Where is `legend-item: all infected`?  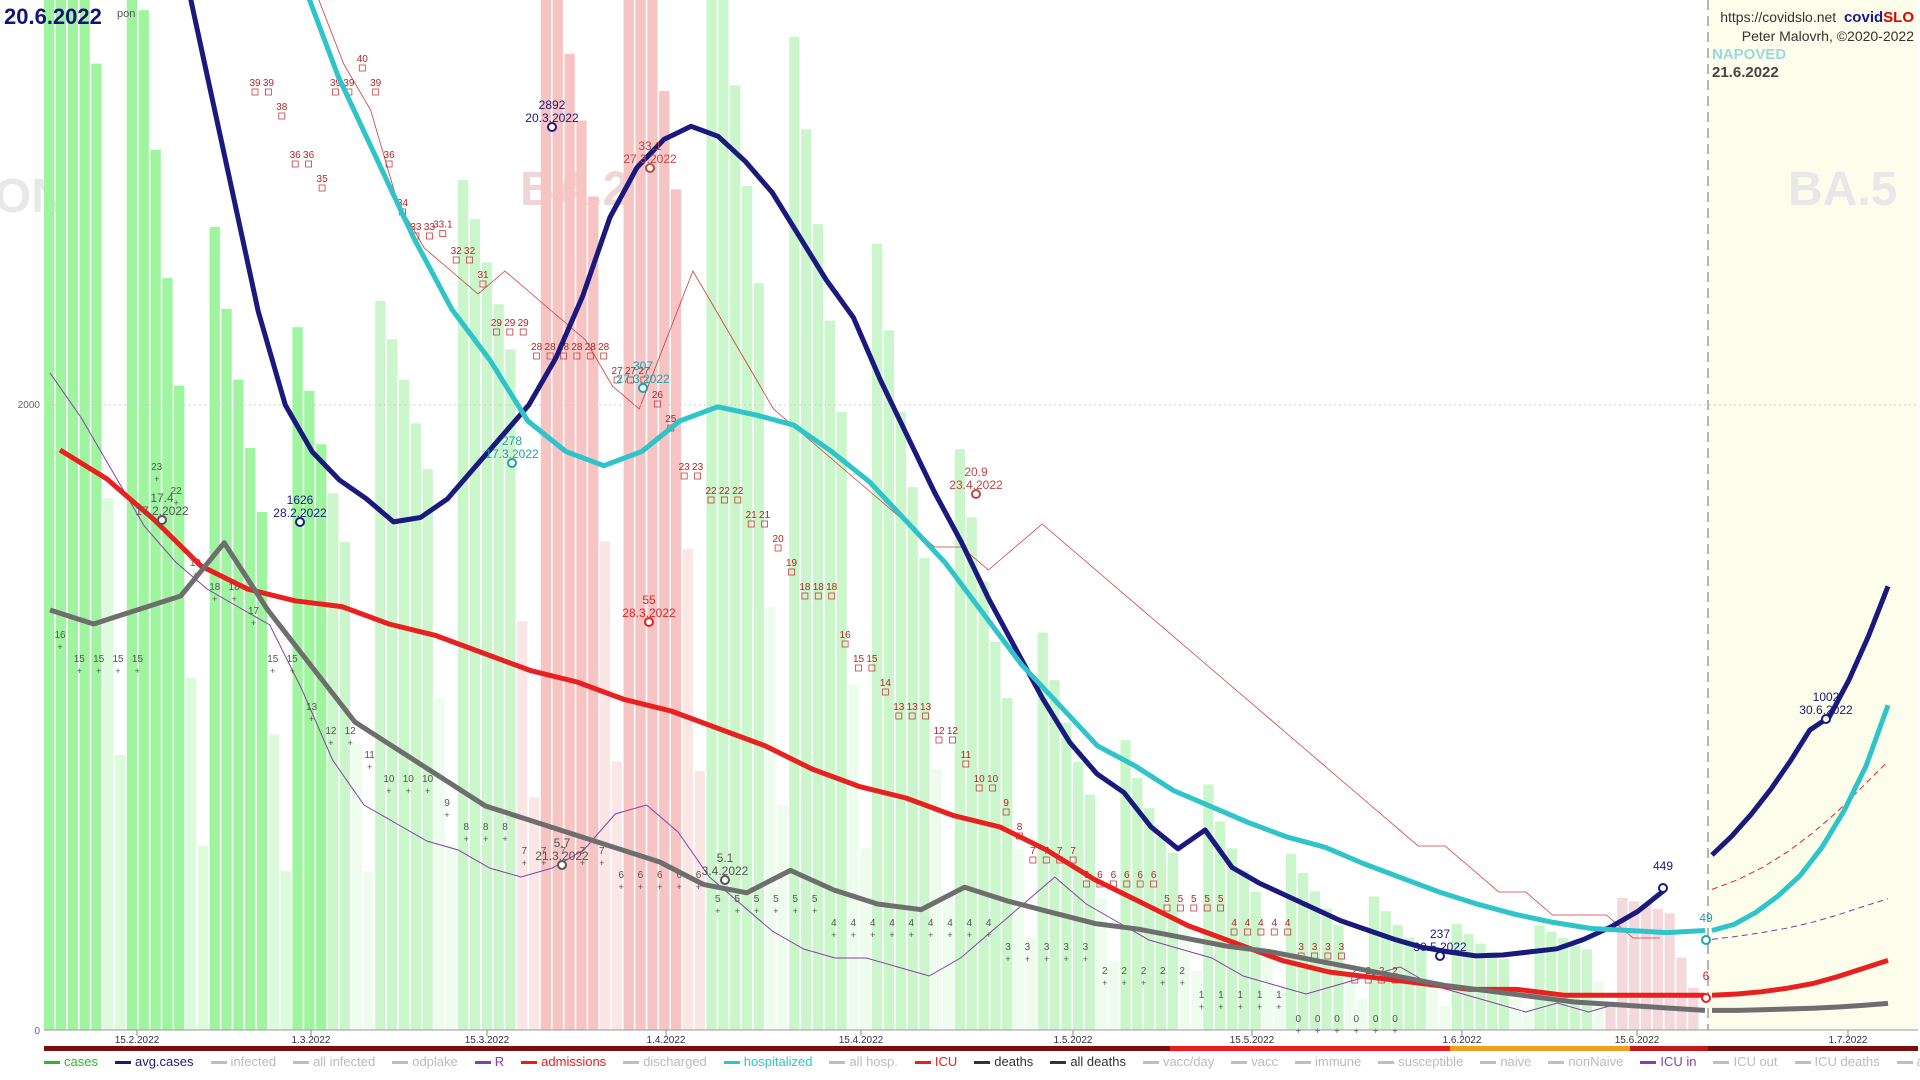 legend-item: all infected is located at coordinates (334, 1061).